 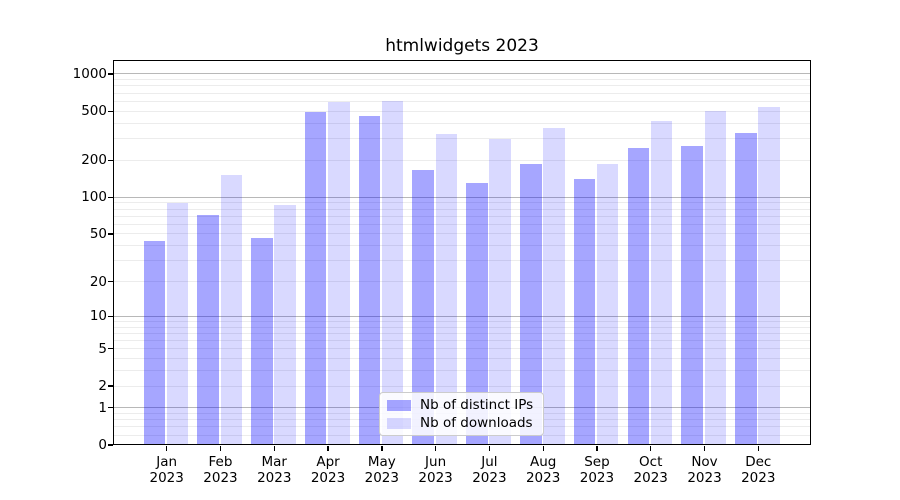 What do you see at coordinates (98, 281) in the screenshot?
I see `y-tick-label-20: 20` at bounding box center [98, 281].